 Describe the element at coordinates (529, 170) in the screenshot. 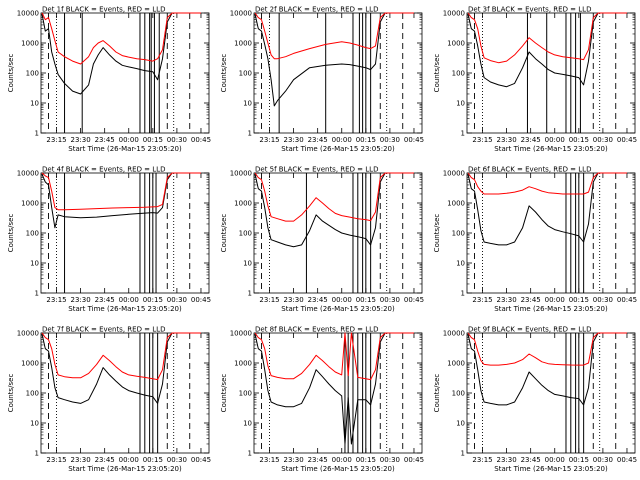

I see `chart-title: Det 6f BLACK = Events, RED = LLD` at that location.